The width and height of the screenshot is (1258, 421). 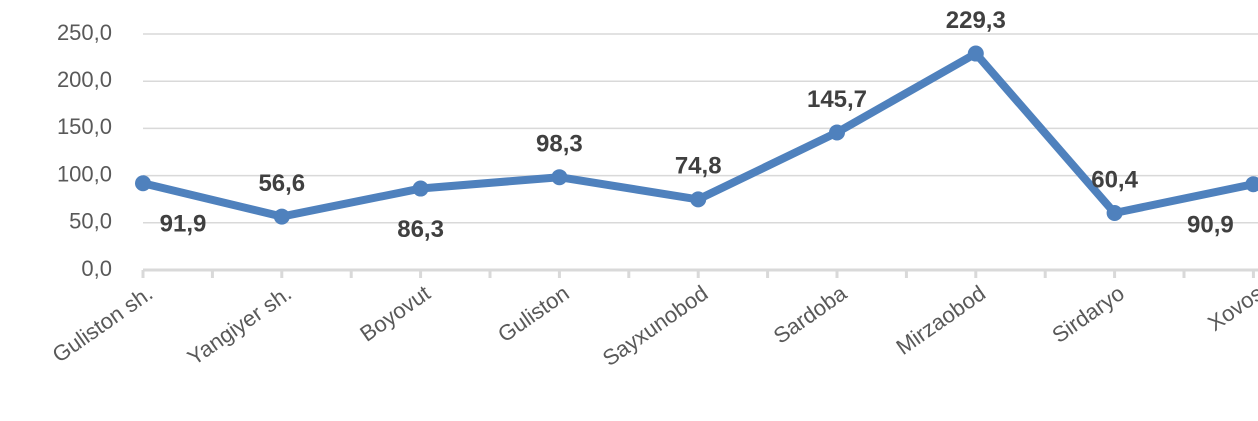 What do you see at coordinates (1114, 179) in the screenshot?
I see `data-label: 60,4` at bounding box center [1114, 179].